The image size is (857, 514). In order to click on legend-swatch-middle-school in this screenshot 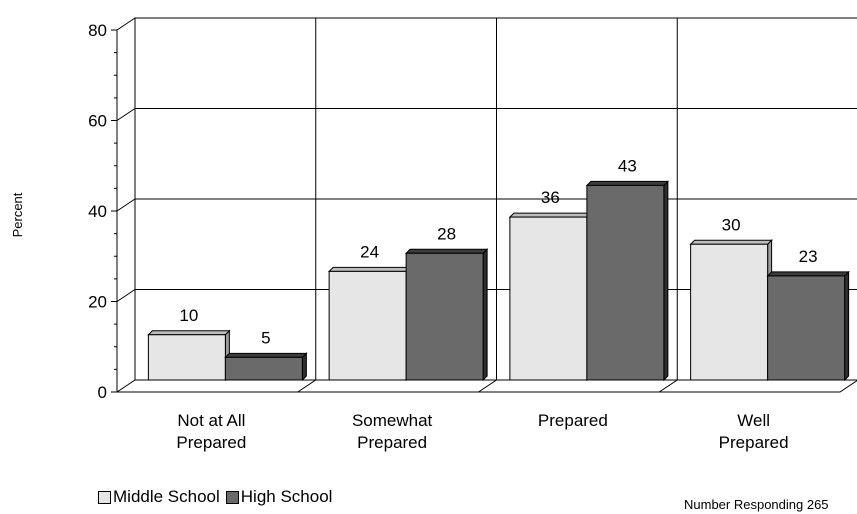, I will do `click(104, 497)`.